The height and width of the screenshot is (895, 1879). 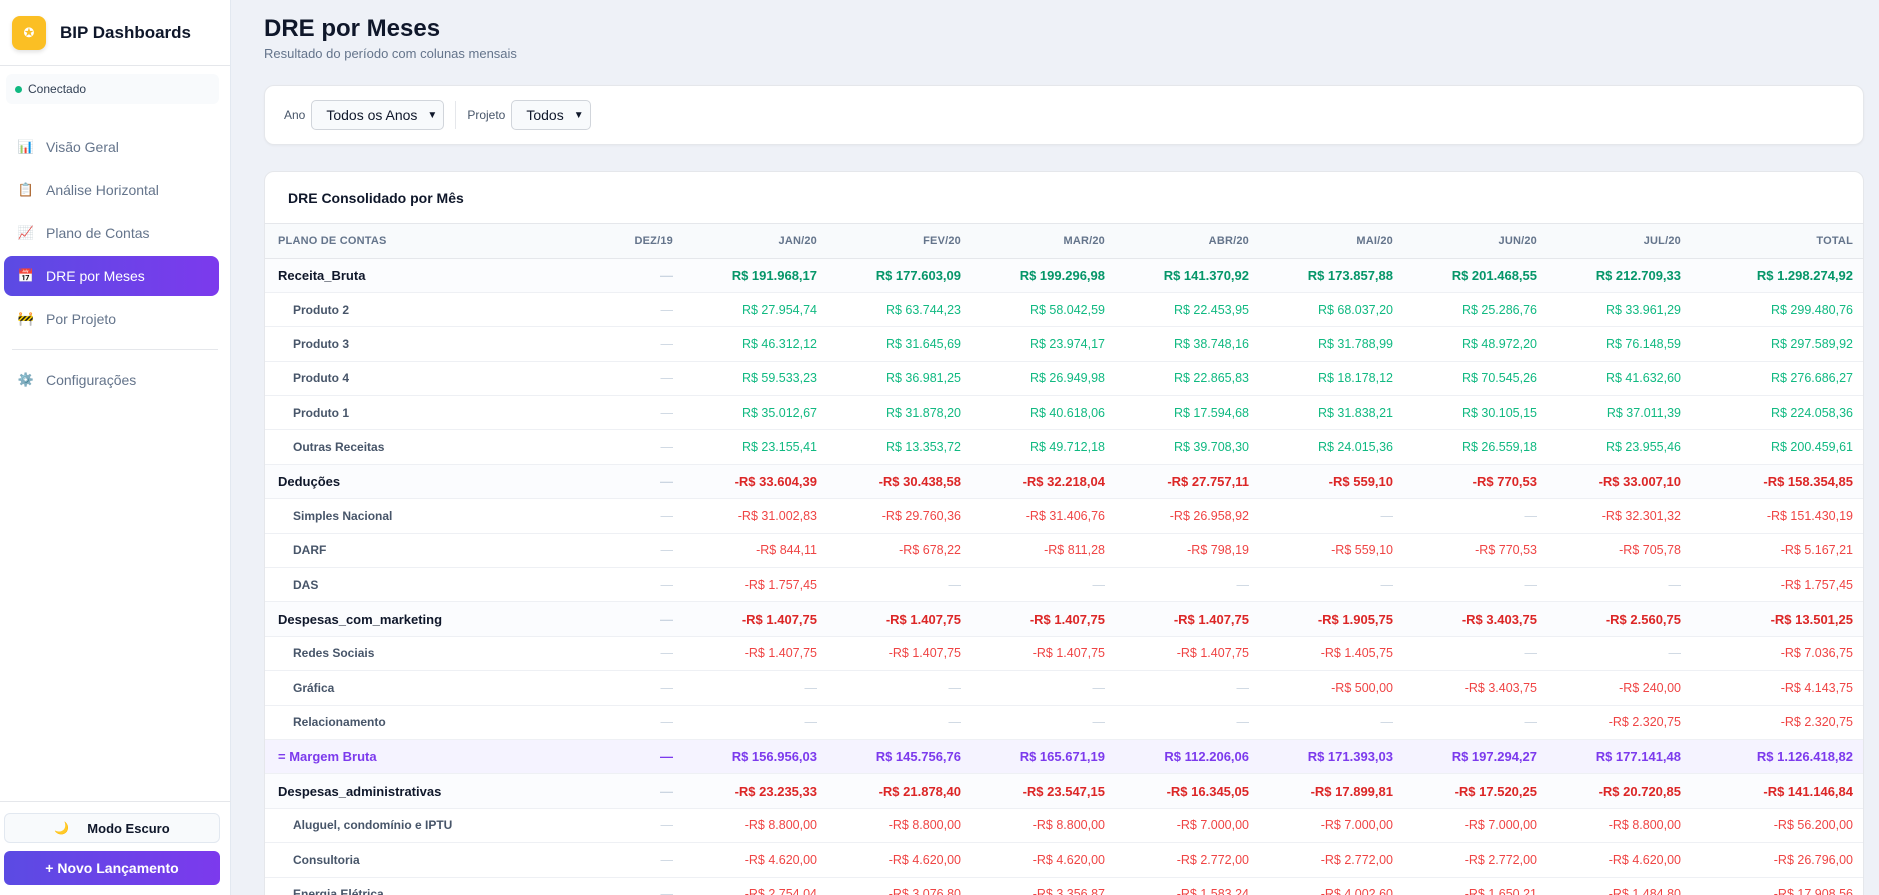 What do you see at coordinates (1333, 447) in the screenshot?
I see `value-cell: R$ 24.015,36` at bounding box center [1333, 447].